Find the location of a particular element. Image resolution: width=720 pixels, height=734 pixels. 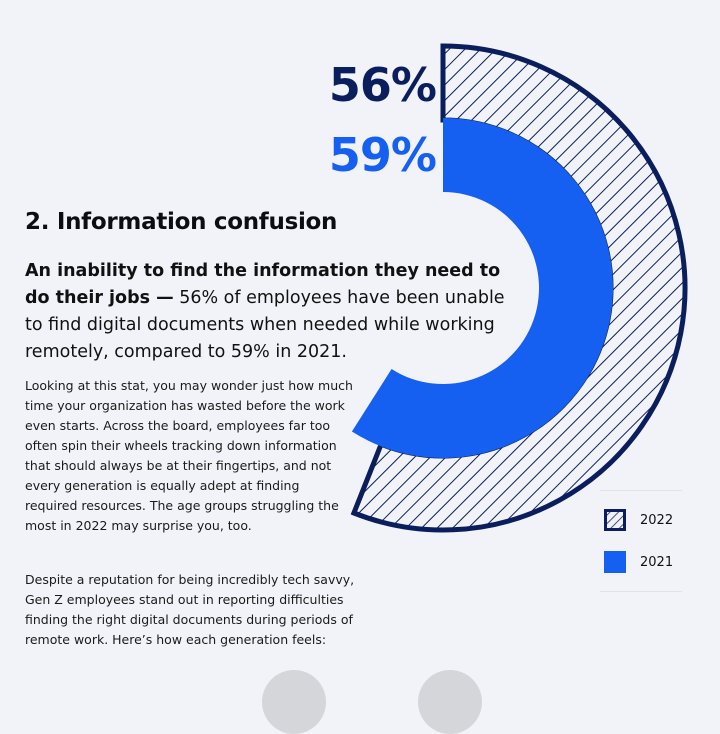

stat-2021-value: 59% is located at coordinates (382, 155).